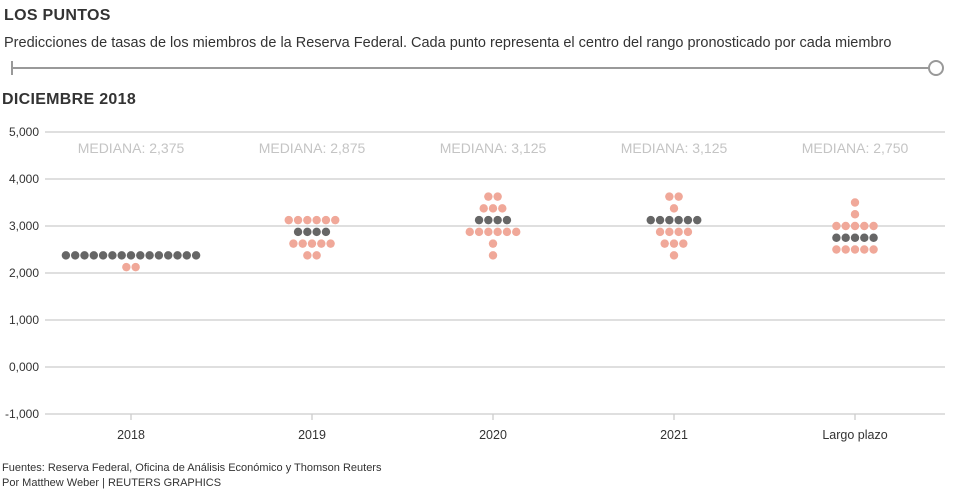  What do you see at coordinates (24, 226) in the screenshot?
I see `y-tick-label: 3,000` at bounding box center [24, 226].